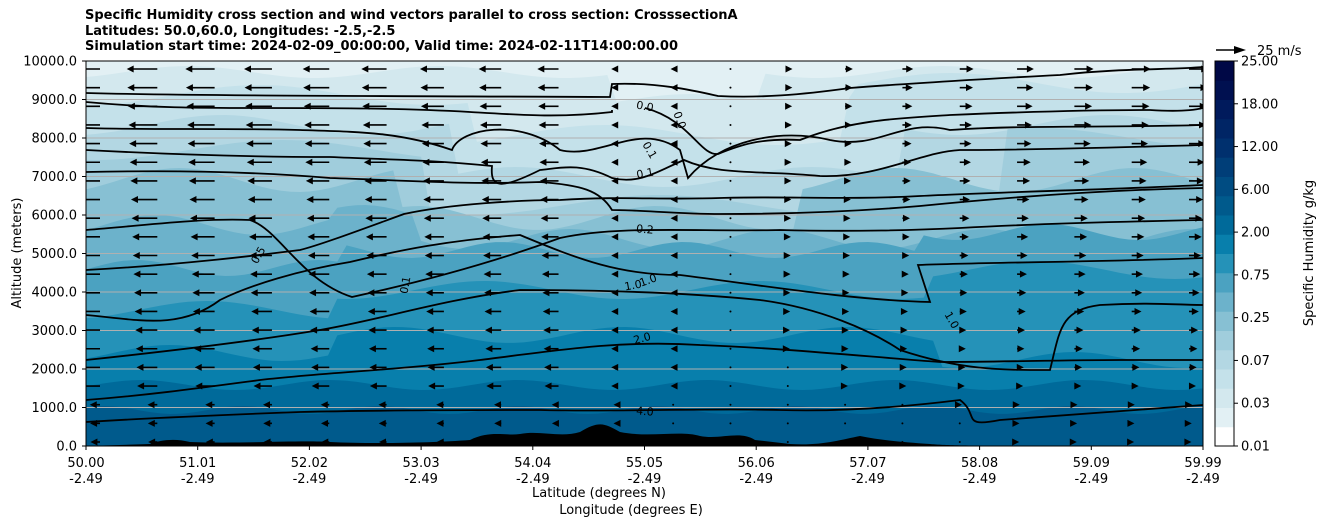  I want to click on y-tick-label: 10000.0, so click(50, 62).